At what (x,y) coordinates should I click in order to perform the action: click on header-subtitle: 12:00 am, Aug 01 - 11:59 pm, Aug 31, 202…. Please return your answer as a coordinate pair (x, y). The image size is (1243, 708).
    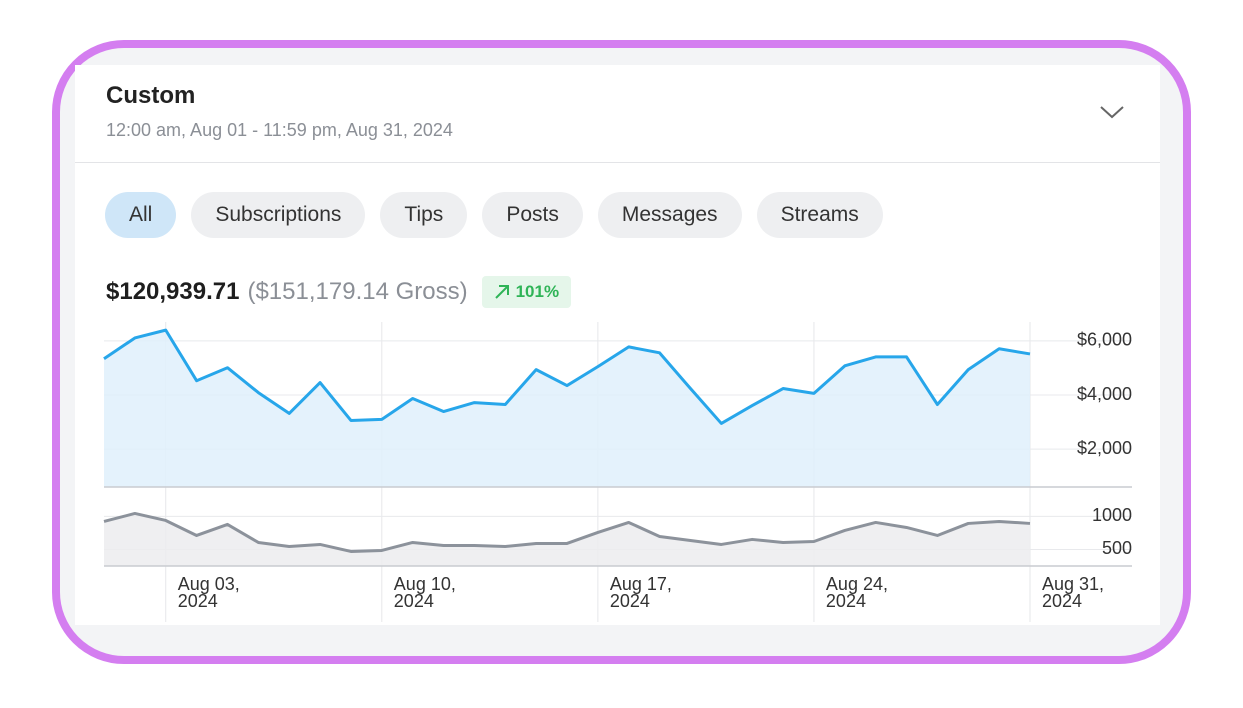
    Looking at the image, I should click on (279, 130).